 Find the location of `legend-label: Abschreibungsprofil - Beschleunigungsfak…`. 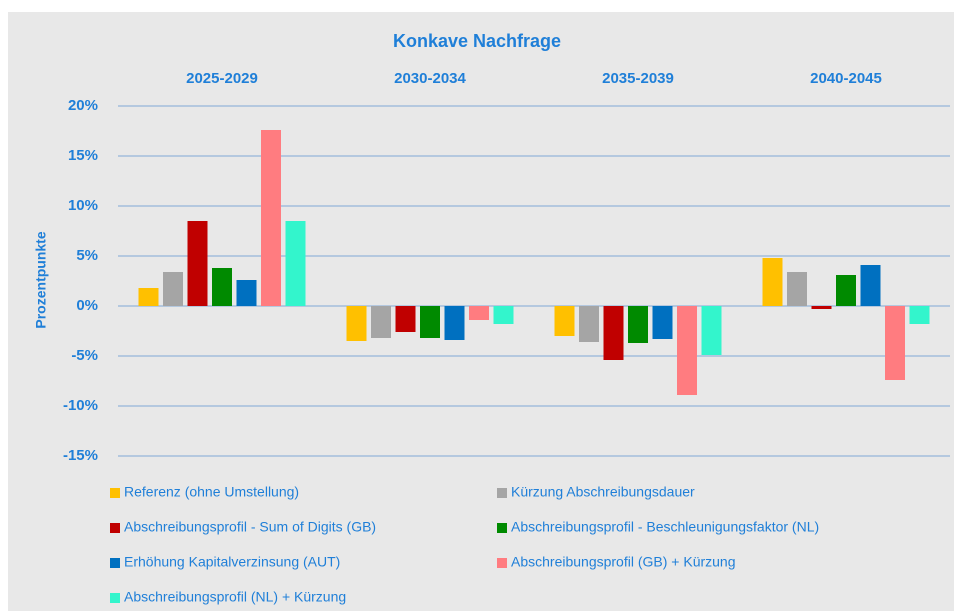

legend-label: Abschreibungsprofil - Beschleunigungsfak… is located at coordinates (665, 527).